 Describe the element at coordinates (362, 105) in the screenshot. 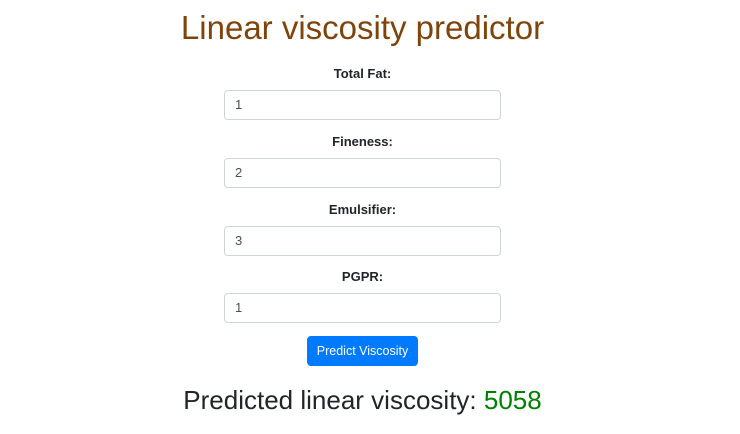

I see `total-fat-input: 1` at that location.